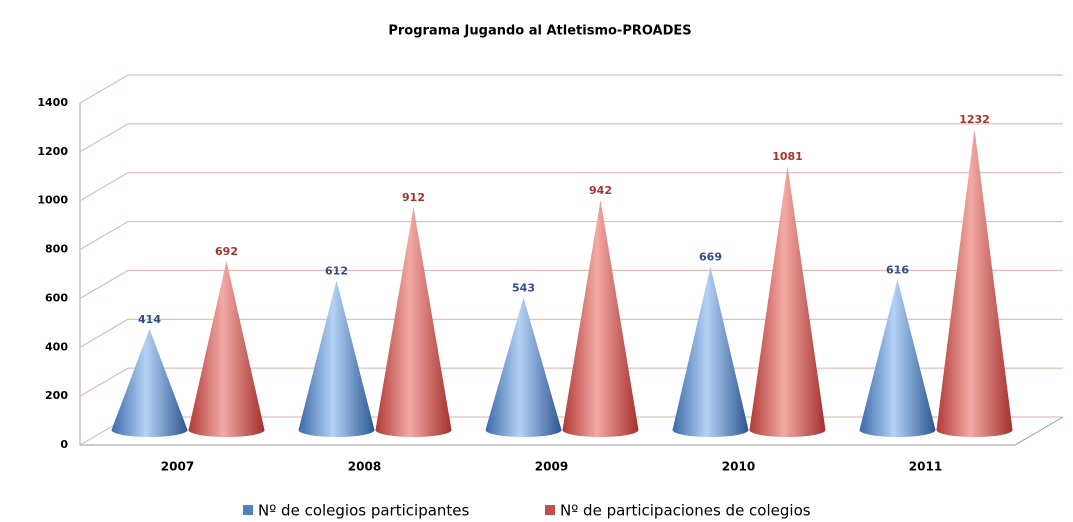 The height and width of the screenshot is (522, 1073). What do you see at coordinates (551, 467) in the screenshot?
I see `x-tick-label: 2009` at bounding box center [551, 467].